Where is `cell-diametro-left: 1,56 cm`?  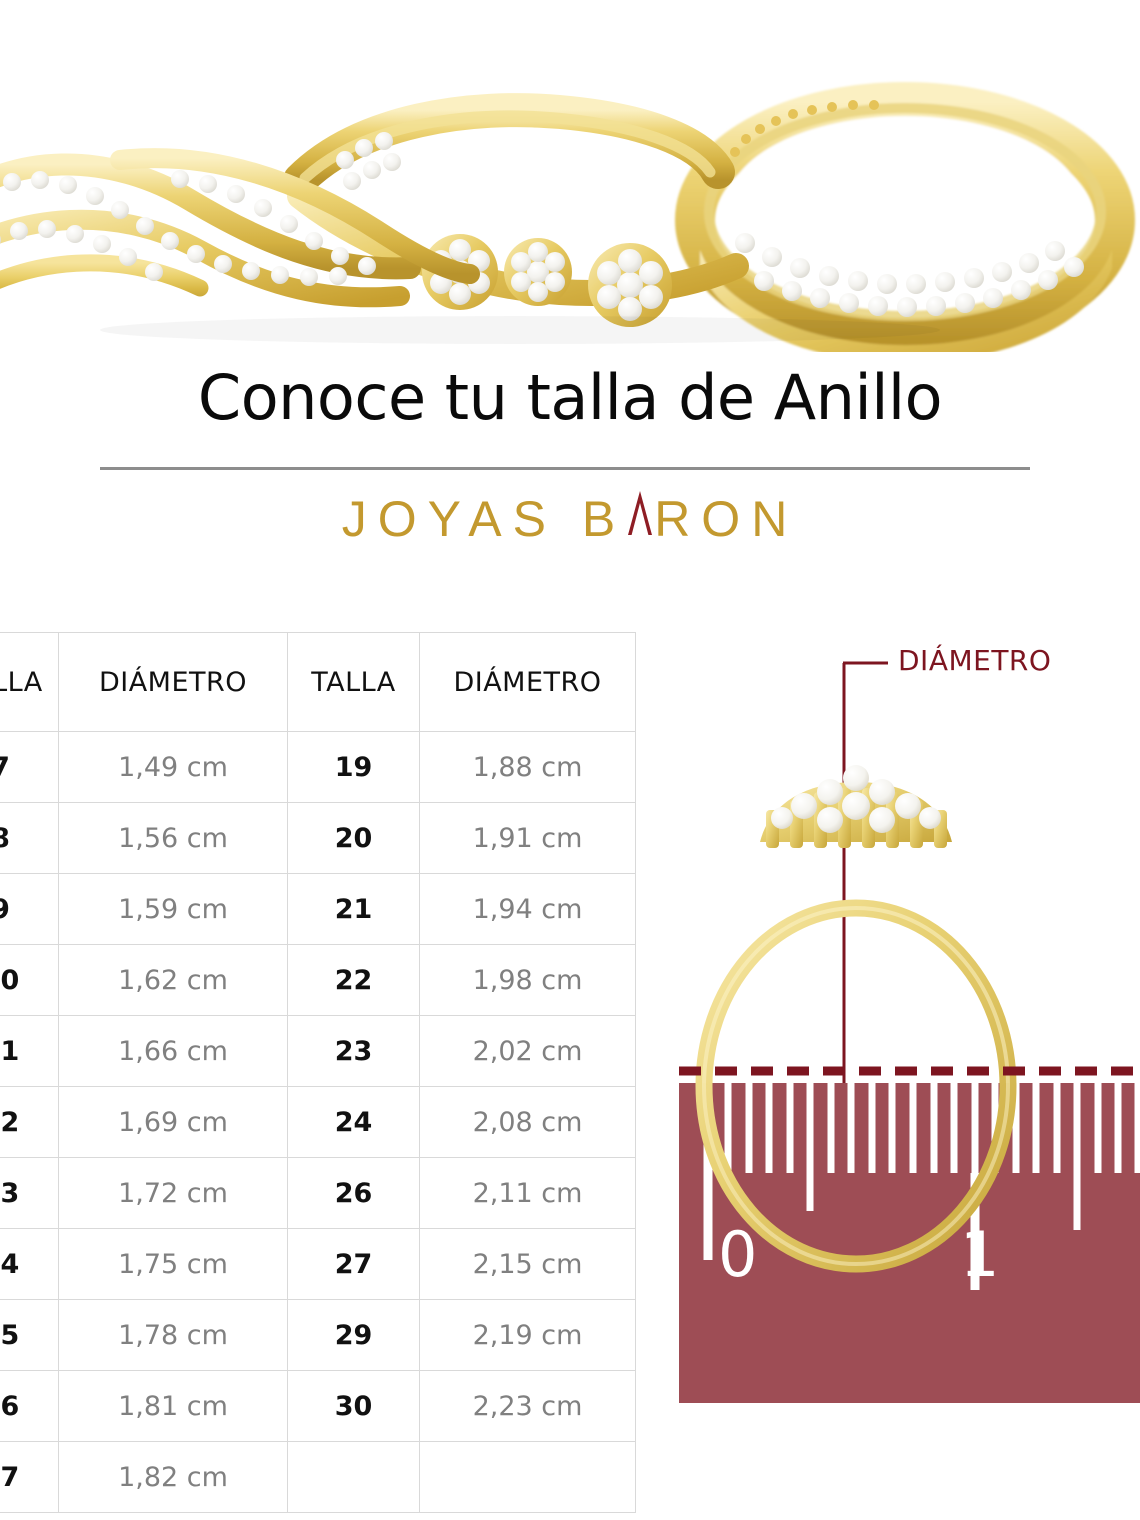
cell-diametro-left: 1,56 cm is located at coordinates (173, 838).